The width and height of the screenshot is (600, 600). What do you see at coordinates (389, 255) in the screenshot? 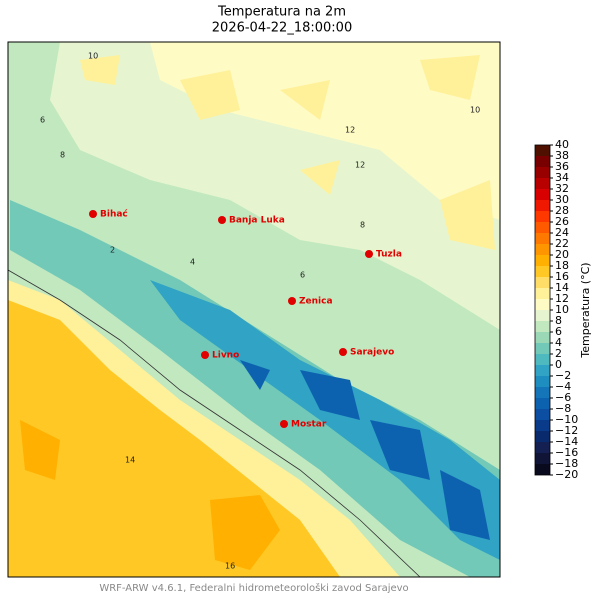
I see `city-label: Tuzla` at bounding box center [389, 255].